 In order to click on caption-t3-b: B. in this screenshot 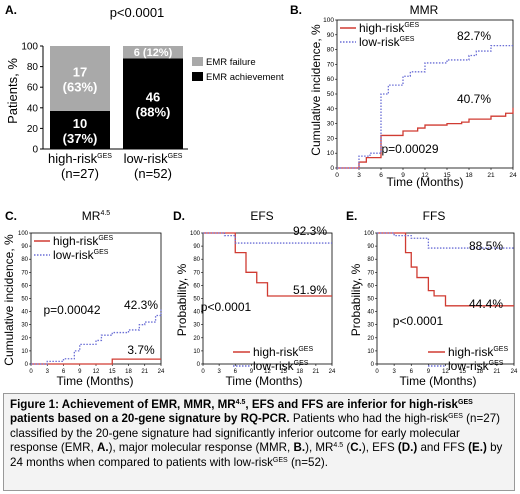, I will do `click(299, 448)`.